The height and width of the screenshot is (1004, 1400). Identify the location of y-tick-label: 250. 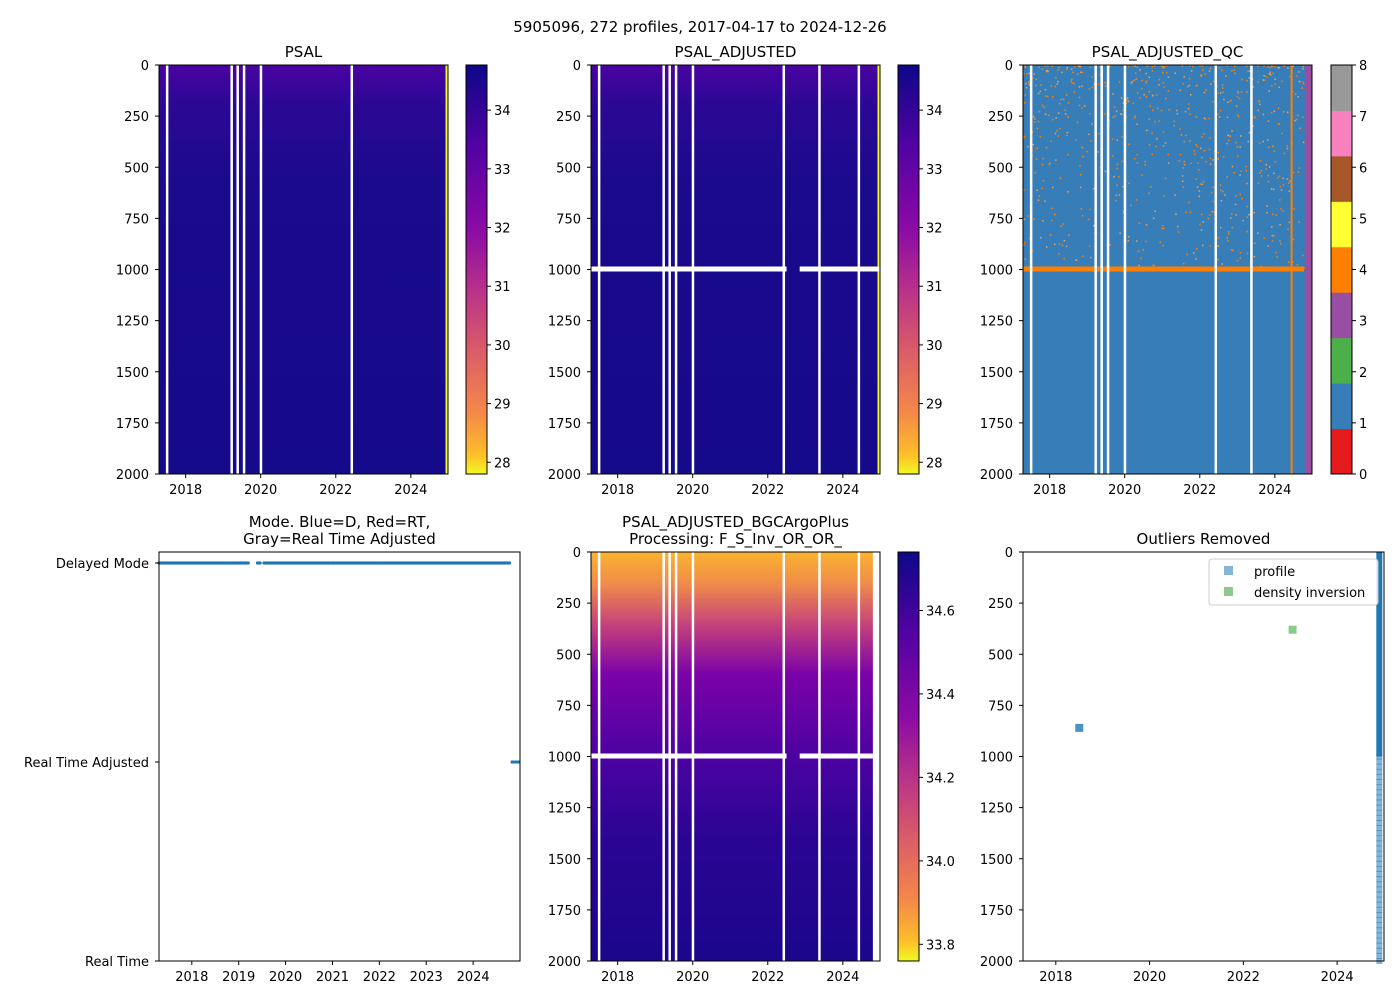
(1000, 604).